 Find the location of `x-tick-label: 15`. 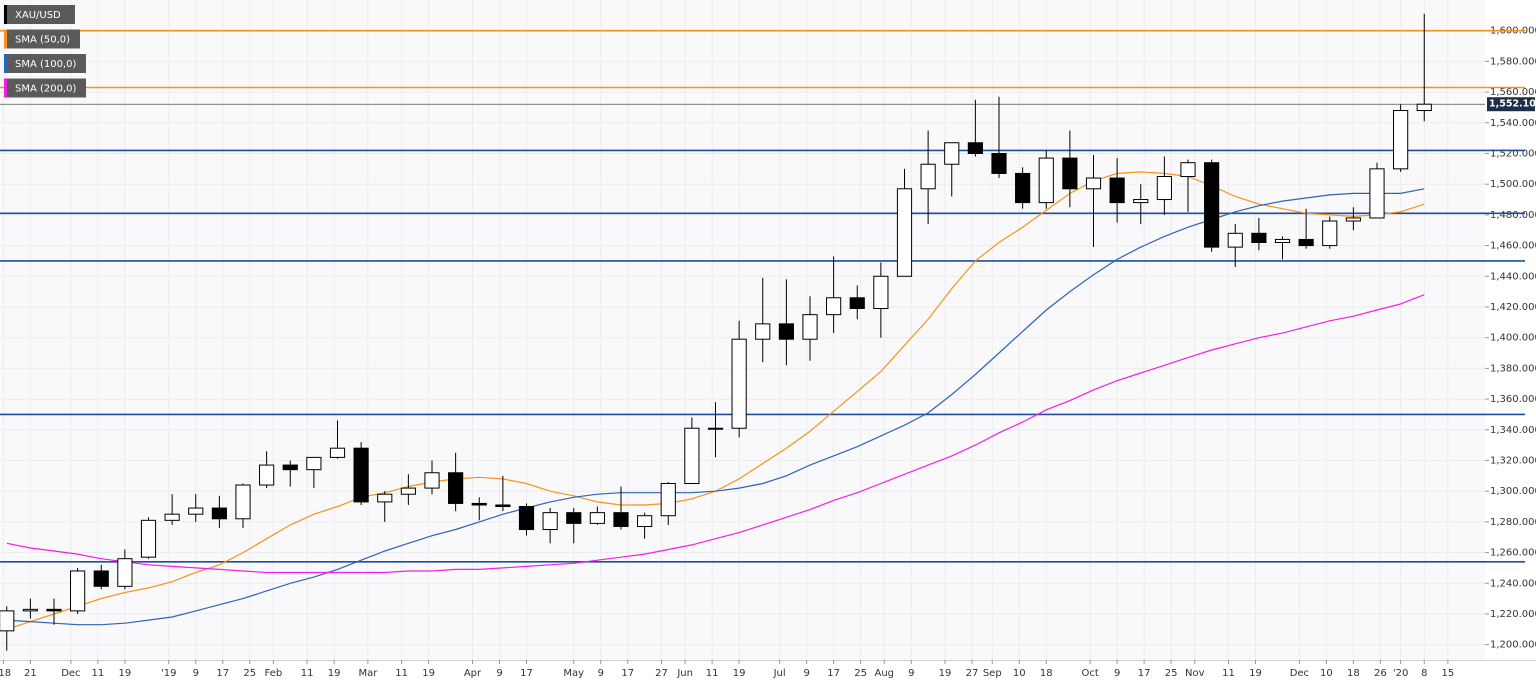

x-tick-label: 15 is located at coordinates (1448, 673).